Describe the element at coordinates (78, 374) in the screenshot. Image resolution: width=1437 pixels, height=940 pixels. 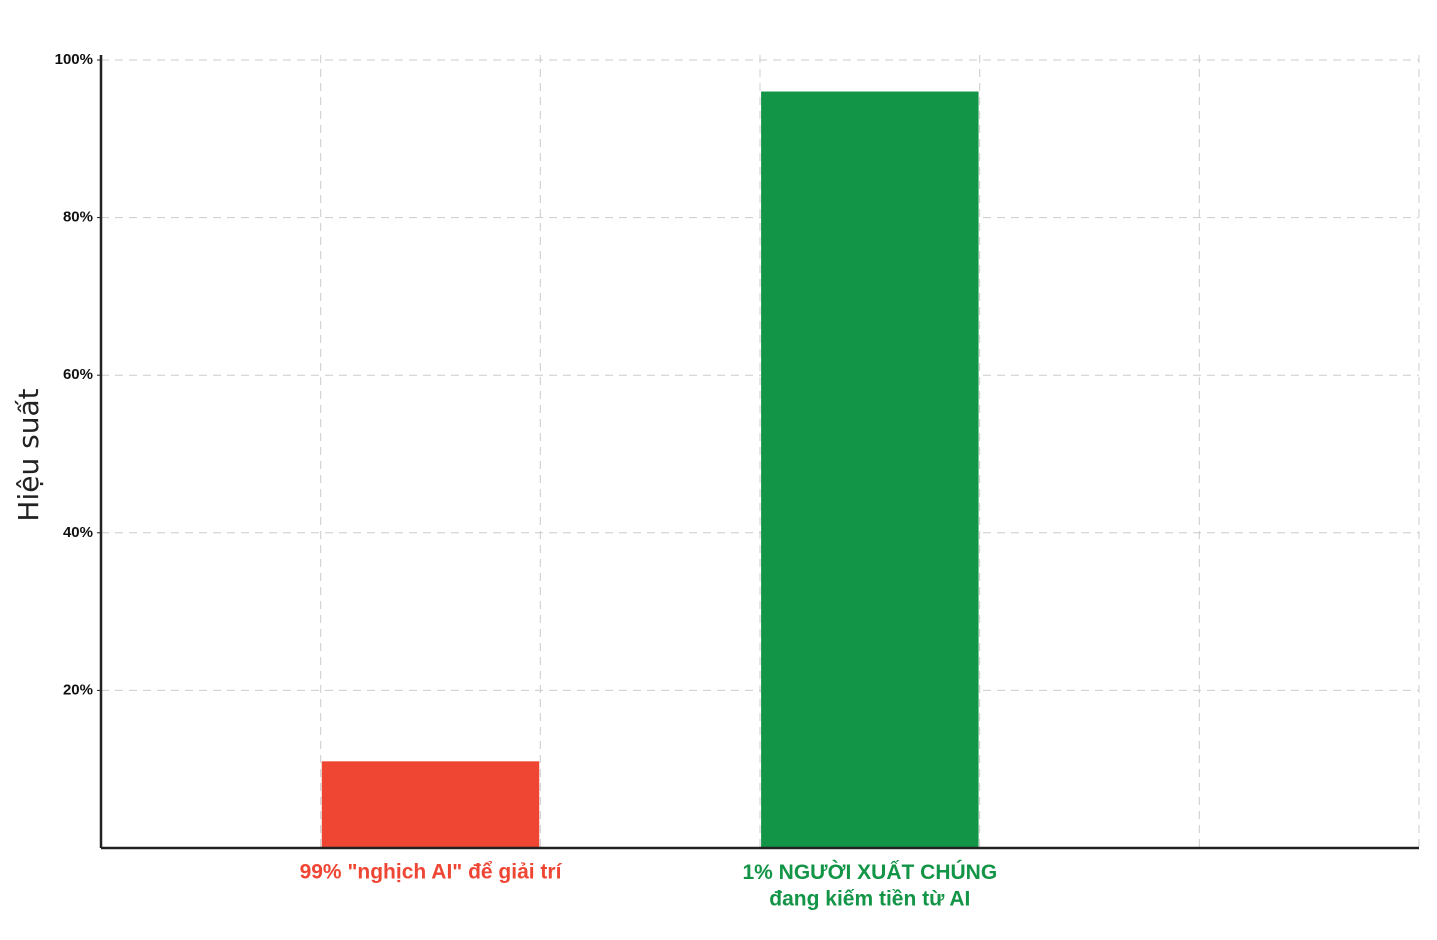
I see `y-tick-label: 60%` at that location.